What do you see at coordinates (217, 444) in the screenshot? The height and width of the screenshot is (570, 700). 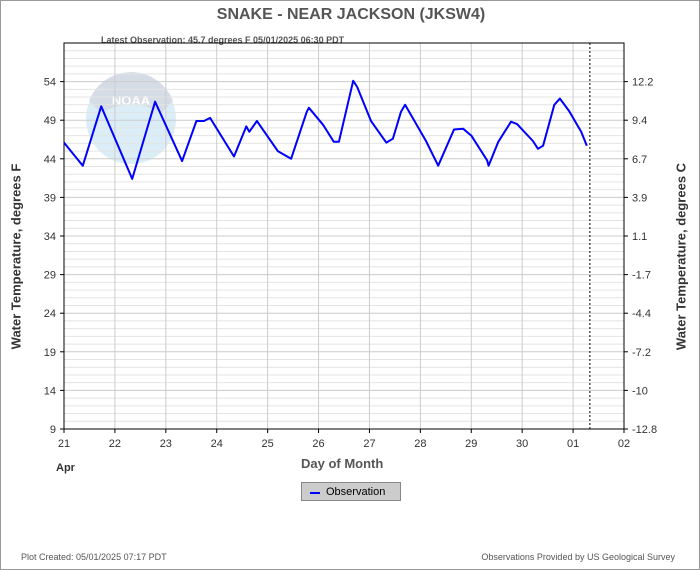 I see `x-tick-label: 24` at bounding box center [217, 444].